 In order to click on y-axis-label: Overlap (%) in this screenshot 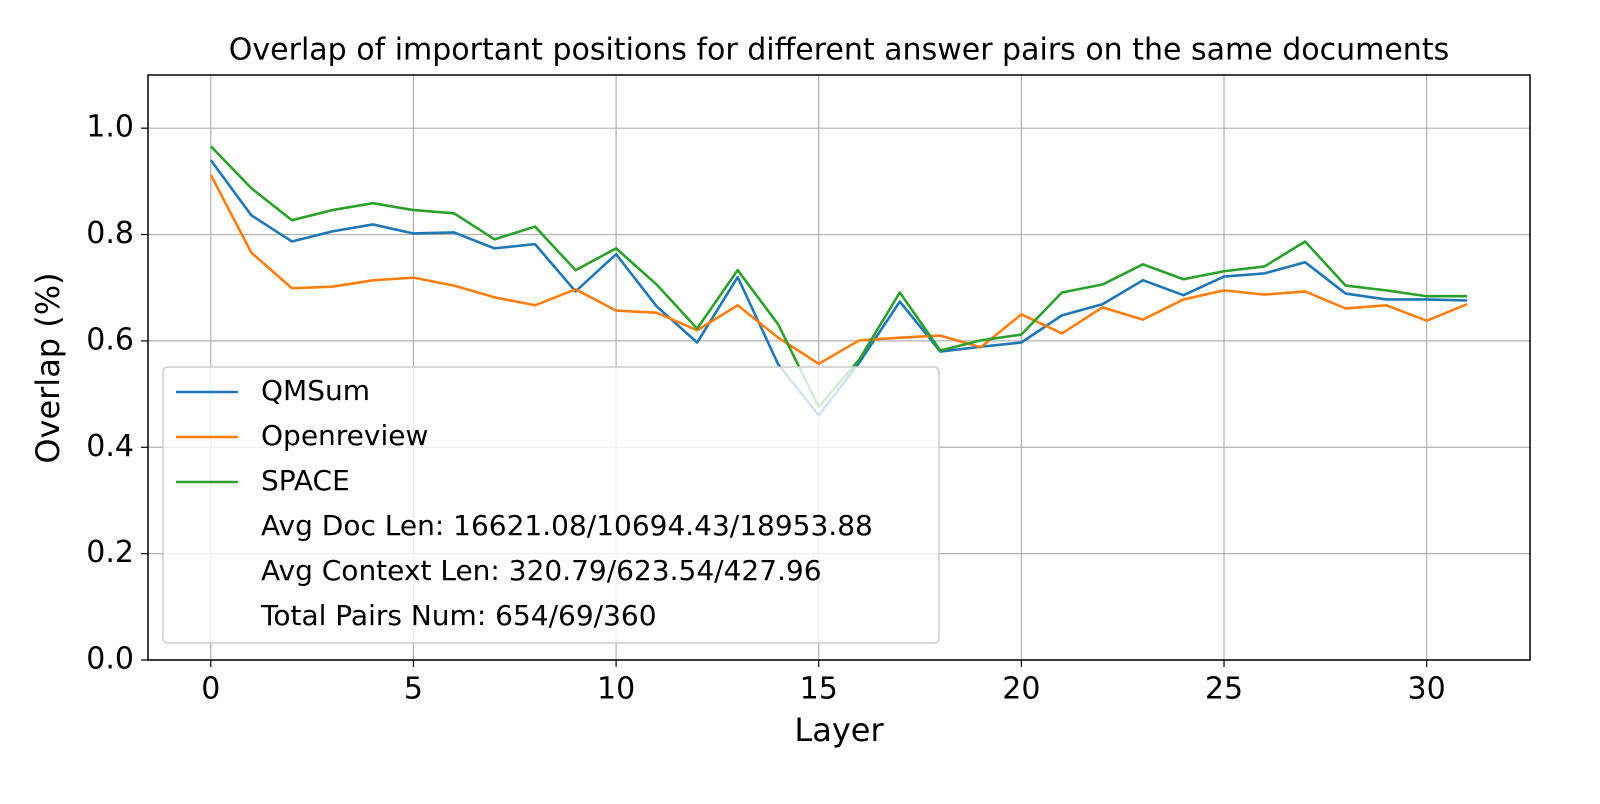, I will do `click(48, 367)`.